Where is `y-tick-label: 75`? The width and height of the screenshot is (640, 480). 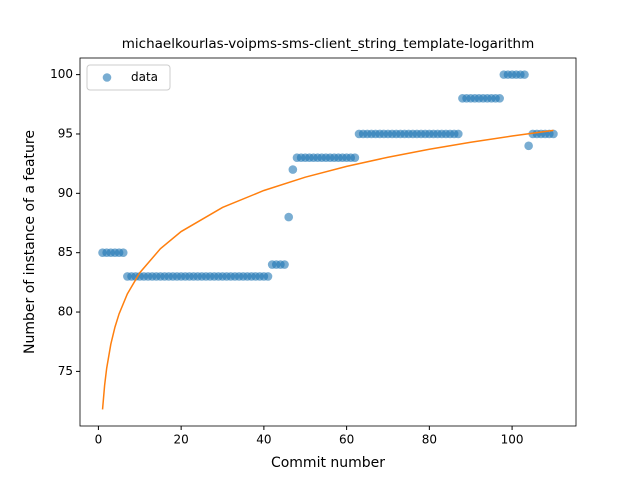
y-tick-label: 75 is located at coordinates (65, 371).